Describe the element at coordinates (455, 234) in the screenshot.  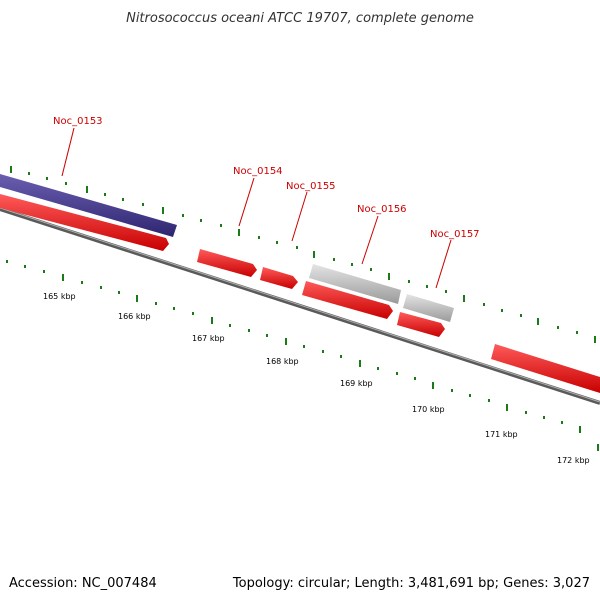
I see `gene-label-noc-0157: Noc_0157` at that location.